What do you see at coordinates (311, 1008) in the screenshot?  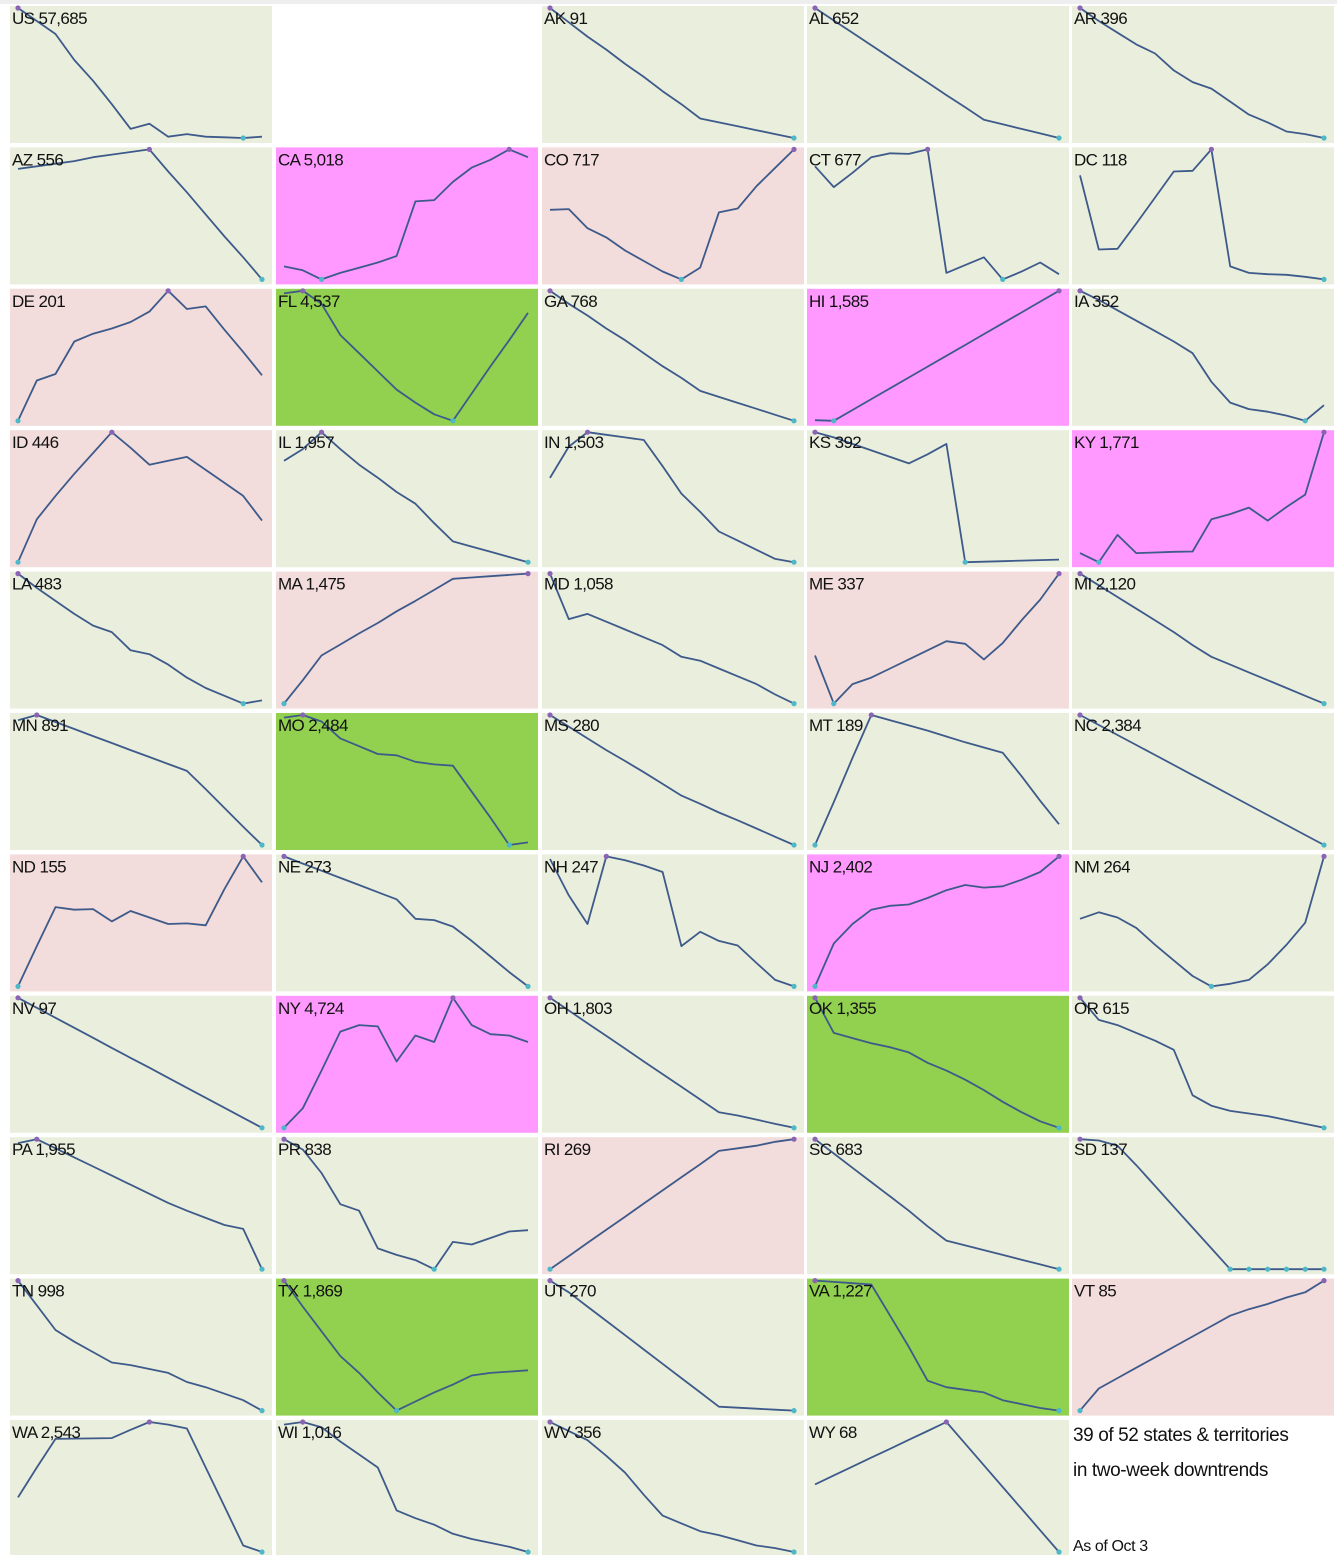 I see `chart-title: NY 4,724` at bounding box center [311, 1008].